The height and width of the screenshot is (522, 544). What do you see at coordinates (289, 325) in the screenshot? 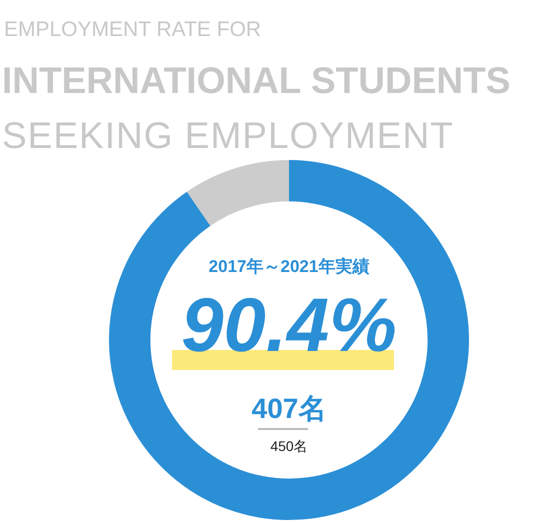
I see `text: 90.4%` at bounding box center [289, 325].